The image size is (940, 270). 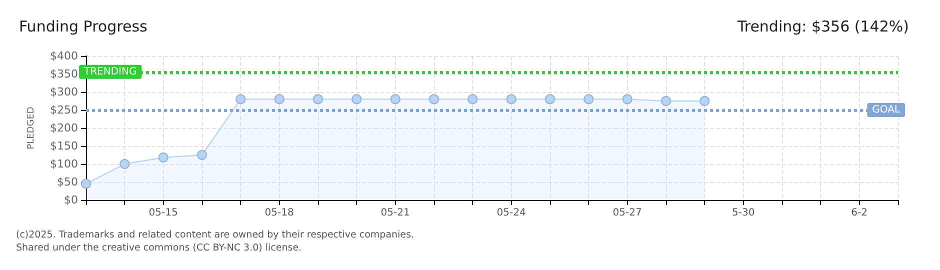 I want to click on text: (c)2025. Trademarks and related content are owned by their respective companies., so click(x=215, y=235).